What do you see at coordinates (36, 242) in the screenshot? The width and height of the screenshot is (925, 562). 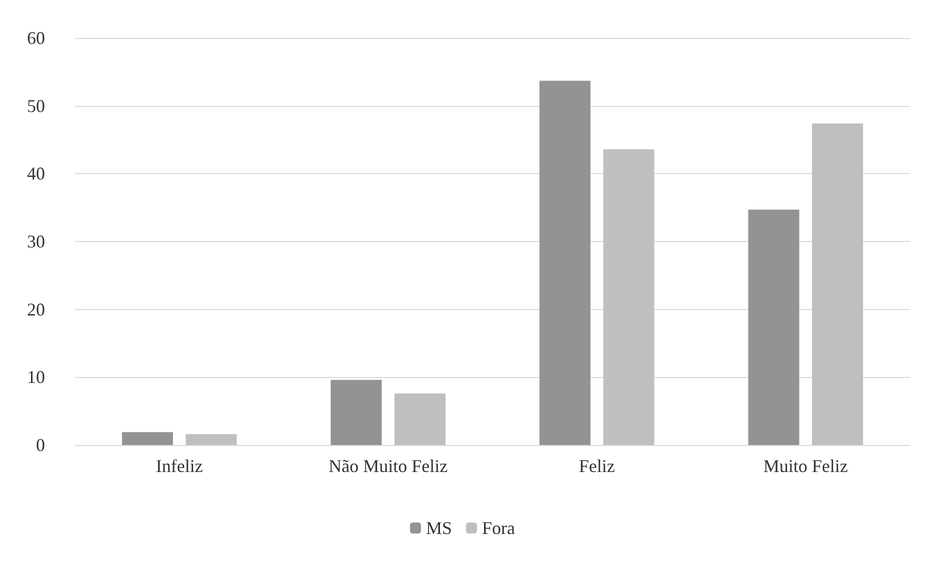 I see `y-tick-label: 30` at bounding box center [36, 242].